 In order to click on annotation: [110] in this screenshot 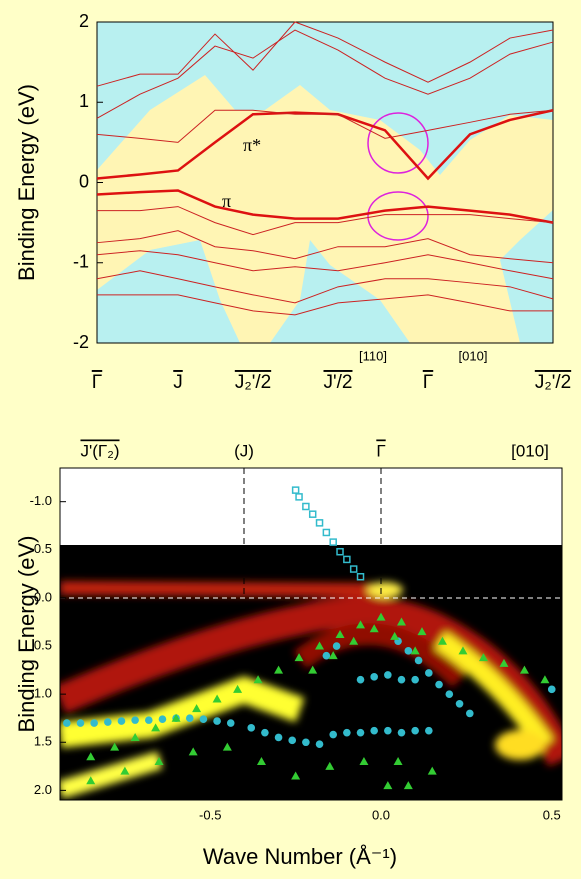, I will do `click(373, 355)`.